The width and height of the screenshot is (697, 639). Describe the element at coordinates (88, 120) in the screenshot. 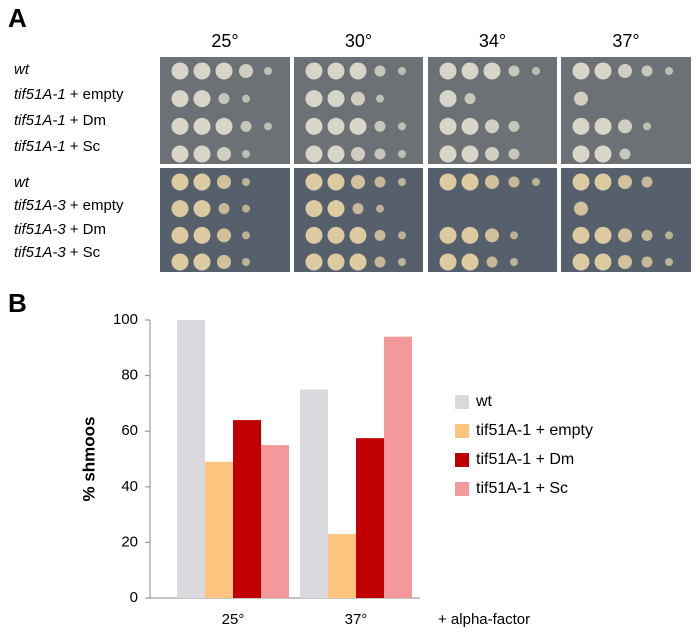

I see `plasmid-name: + Dm` at that location.